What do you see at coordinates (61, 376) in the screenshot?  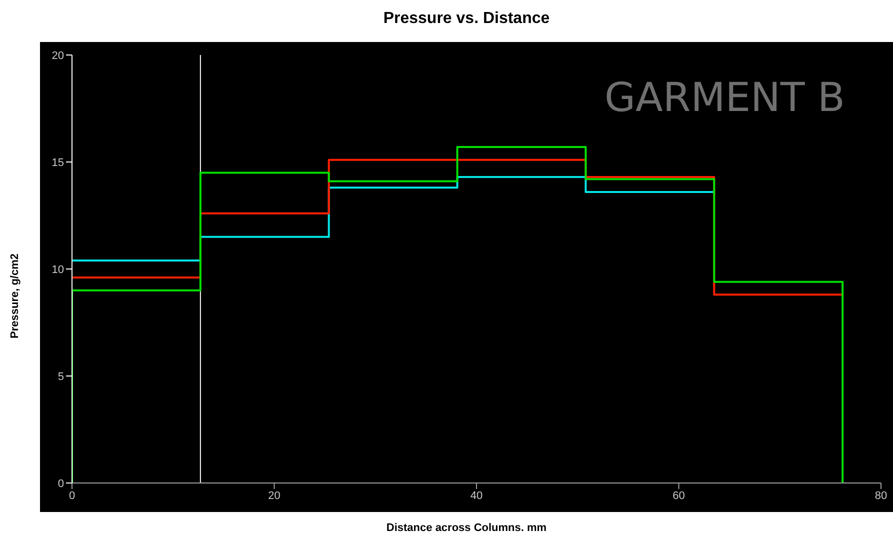 I see `y-tick-label: 5` at bounding box center [61, 376].